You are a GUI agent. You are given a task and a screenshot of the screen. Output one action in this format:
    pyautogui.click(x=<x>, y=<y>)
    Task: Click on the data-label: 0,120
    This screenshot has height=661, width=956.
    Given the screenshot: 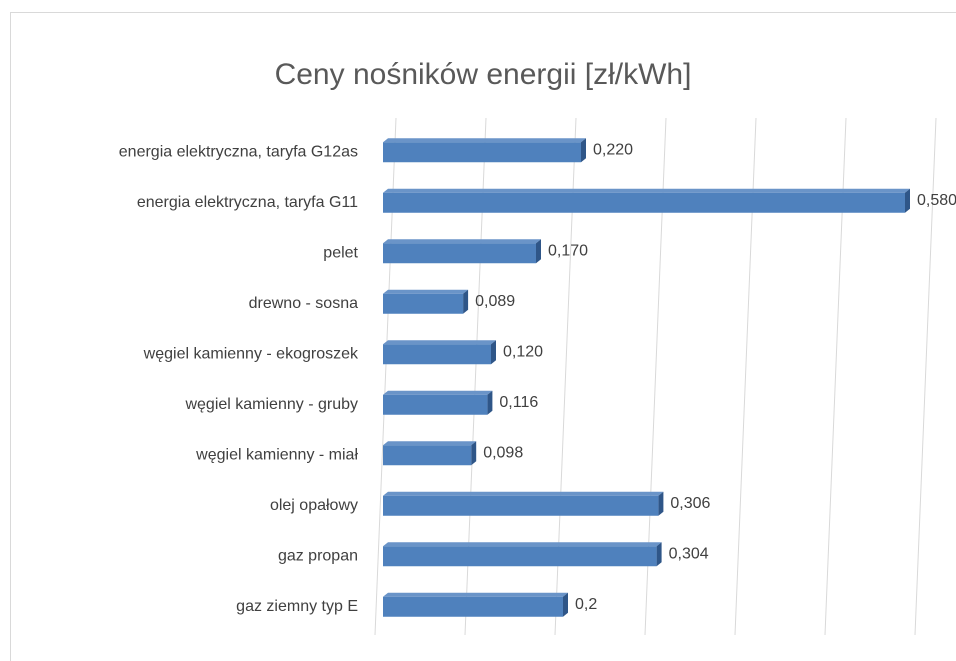 What is the action you would take?
    pyautogui.click(x=523, y=351)
    